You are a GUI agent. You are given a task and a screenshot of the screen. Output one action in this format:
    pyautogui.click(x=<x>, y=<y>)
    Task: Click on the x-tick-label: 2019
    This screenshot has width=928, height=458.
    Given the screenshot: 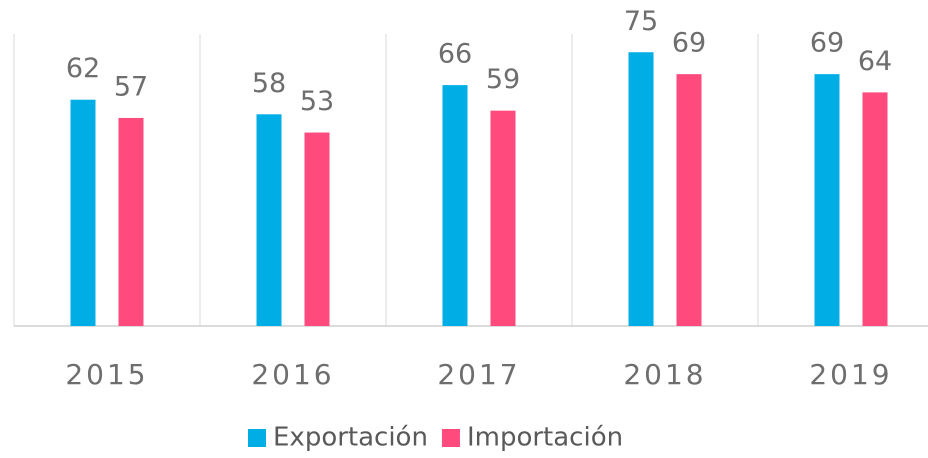 What is the action you would take?
    pyautogui.click(x=850, y=374)
    